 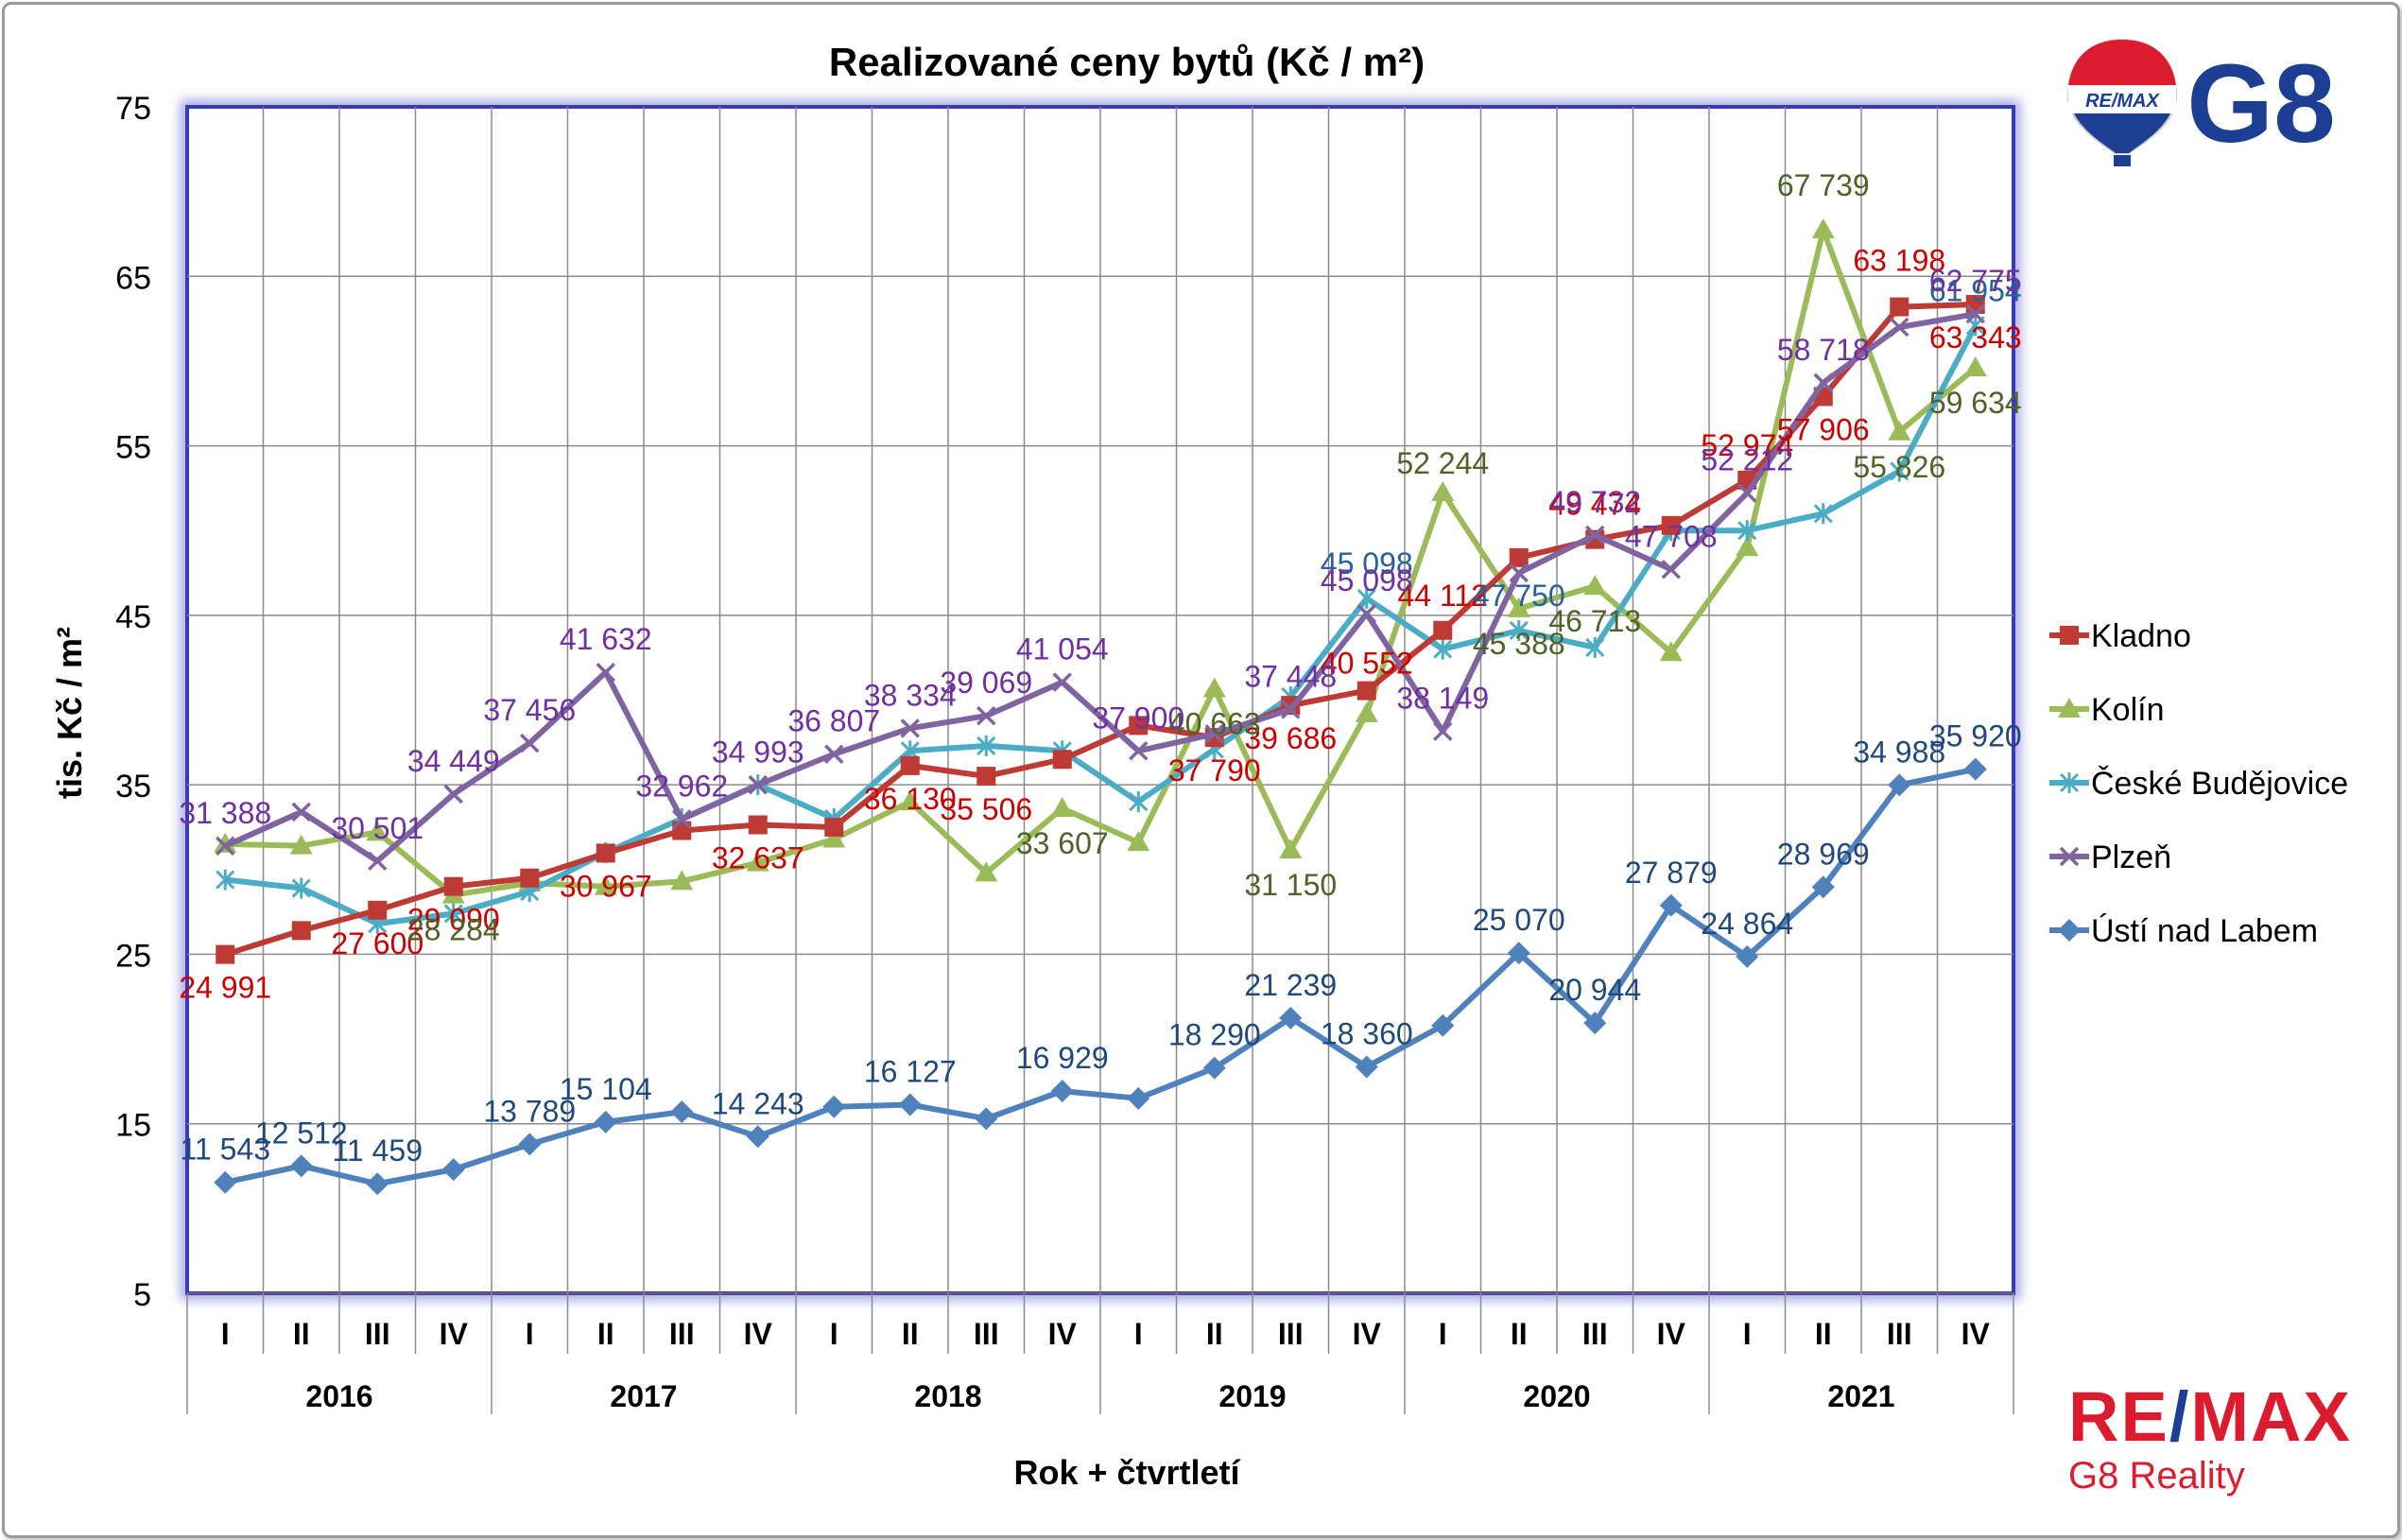 I want to click on data-label: 62 775, so click(x=1975, y=281).